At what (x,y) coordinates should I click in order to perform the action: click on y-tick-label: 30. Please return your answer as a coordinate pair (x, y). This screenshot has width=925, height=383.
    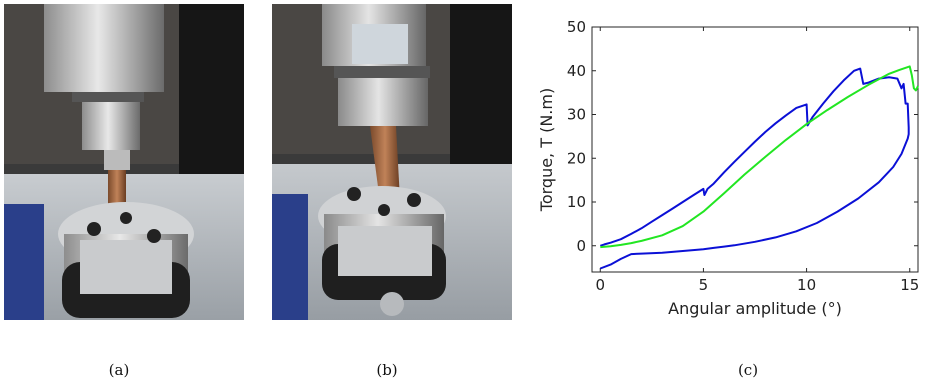
    Looking at the image, I should click on (576, 115).